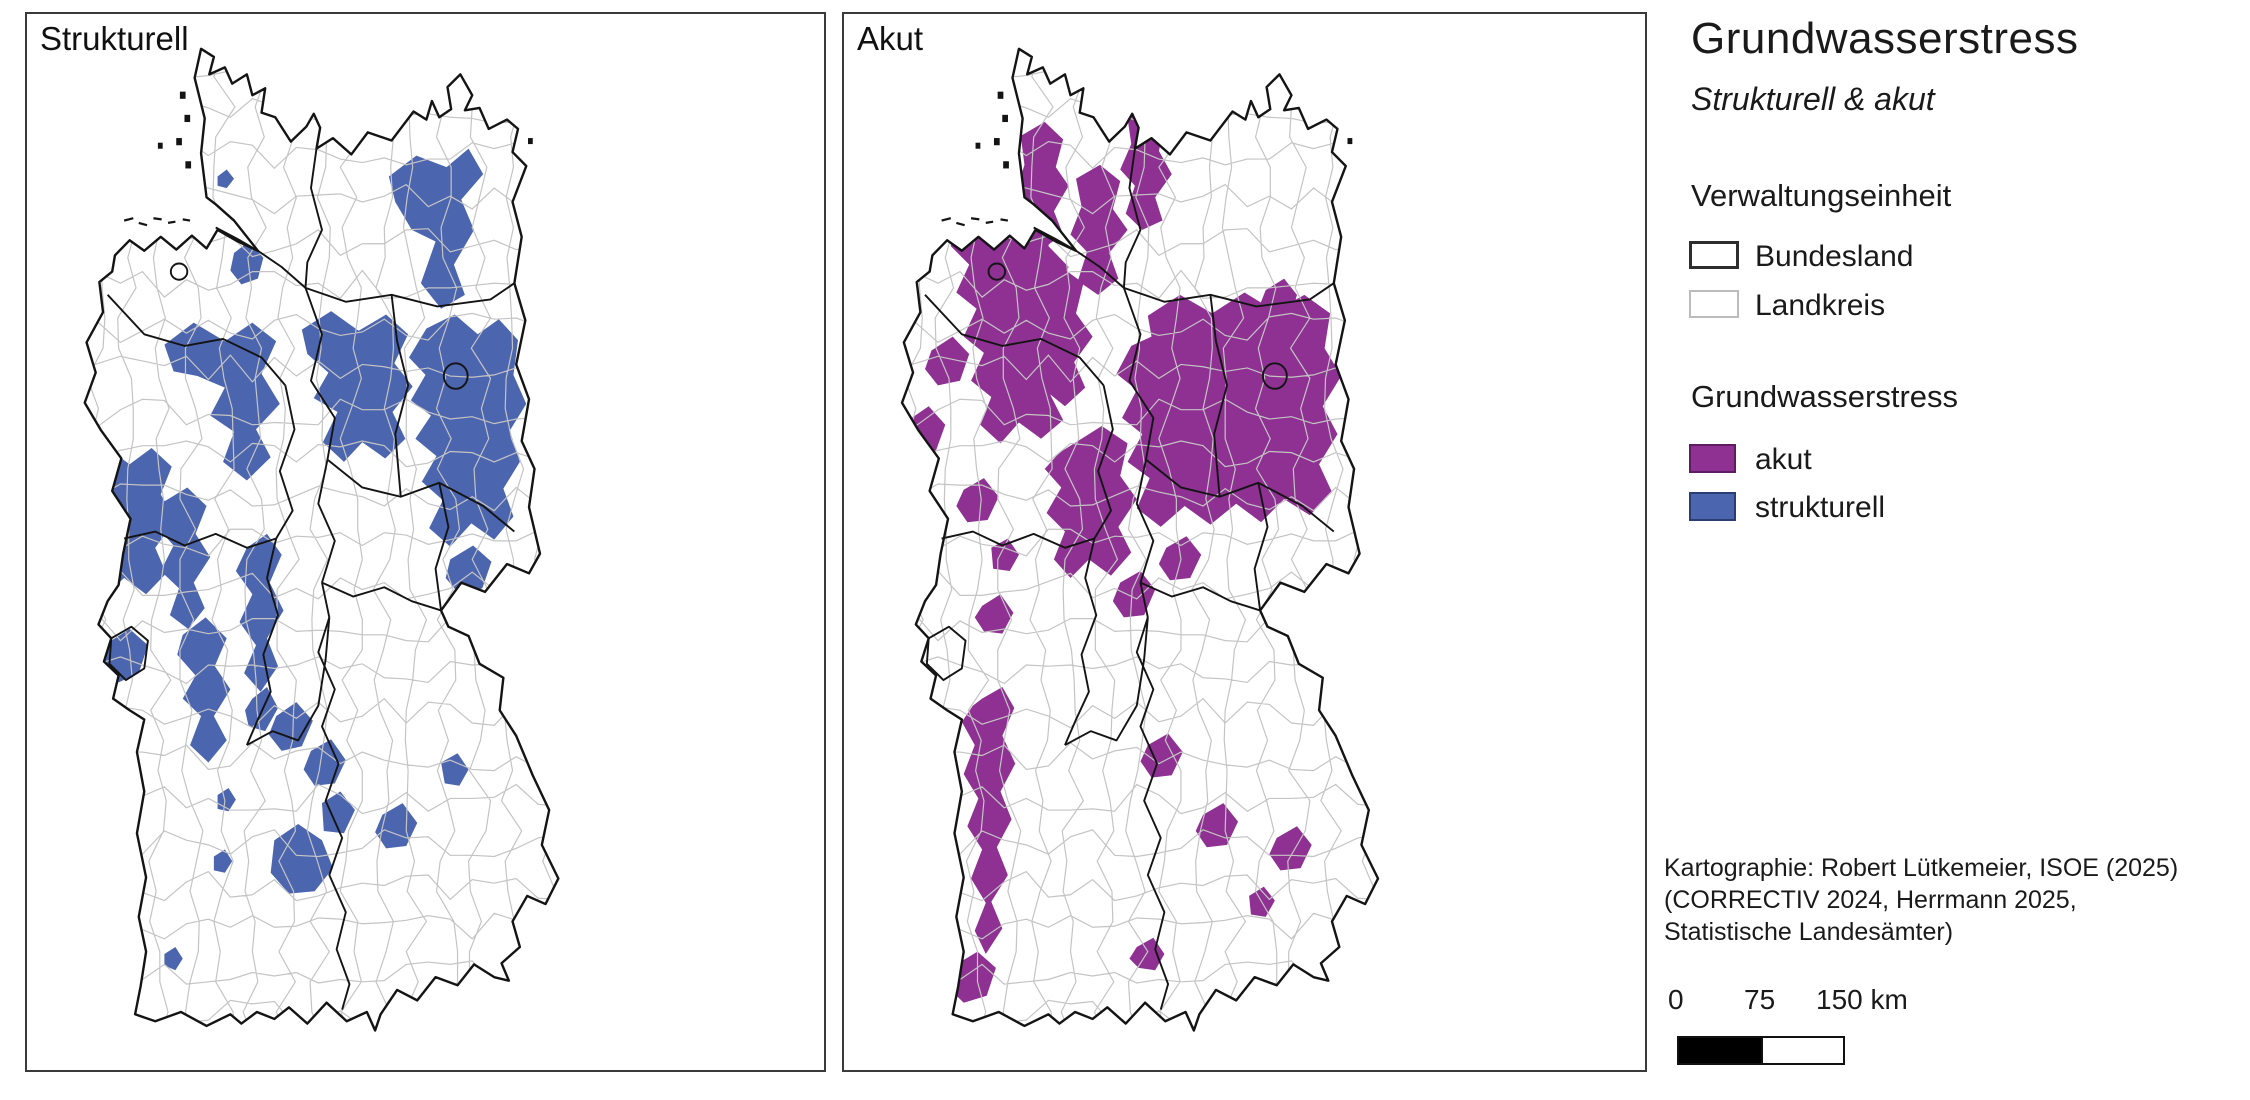 The width and height of the screenshot is (2250, 1100). What do you see at coordinates (1813, 99) in the screenshot?
I see `page-subtitle: Strukturell & akut` at bounding box center [1813, 99].